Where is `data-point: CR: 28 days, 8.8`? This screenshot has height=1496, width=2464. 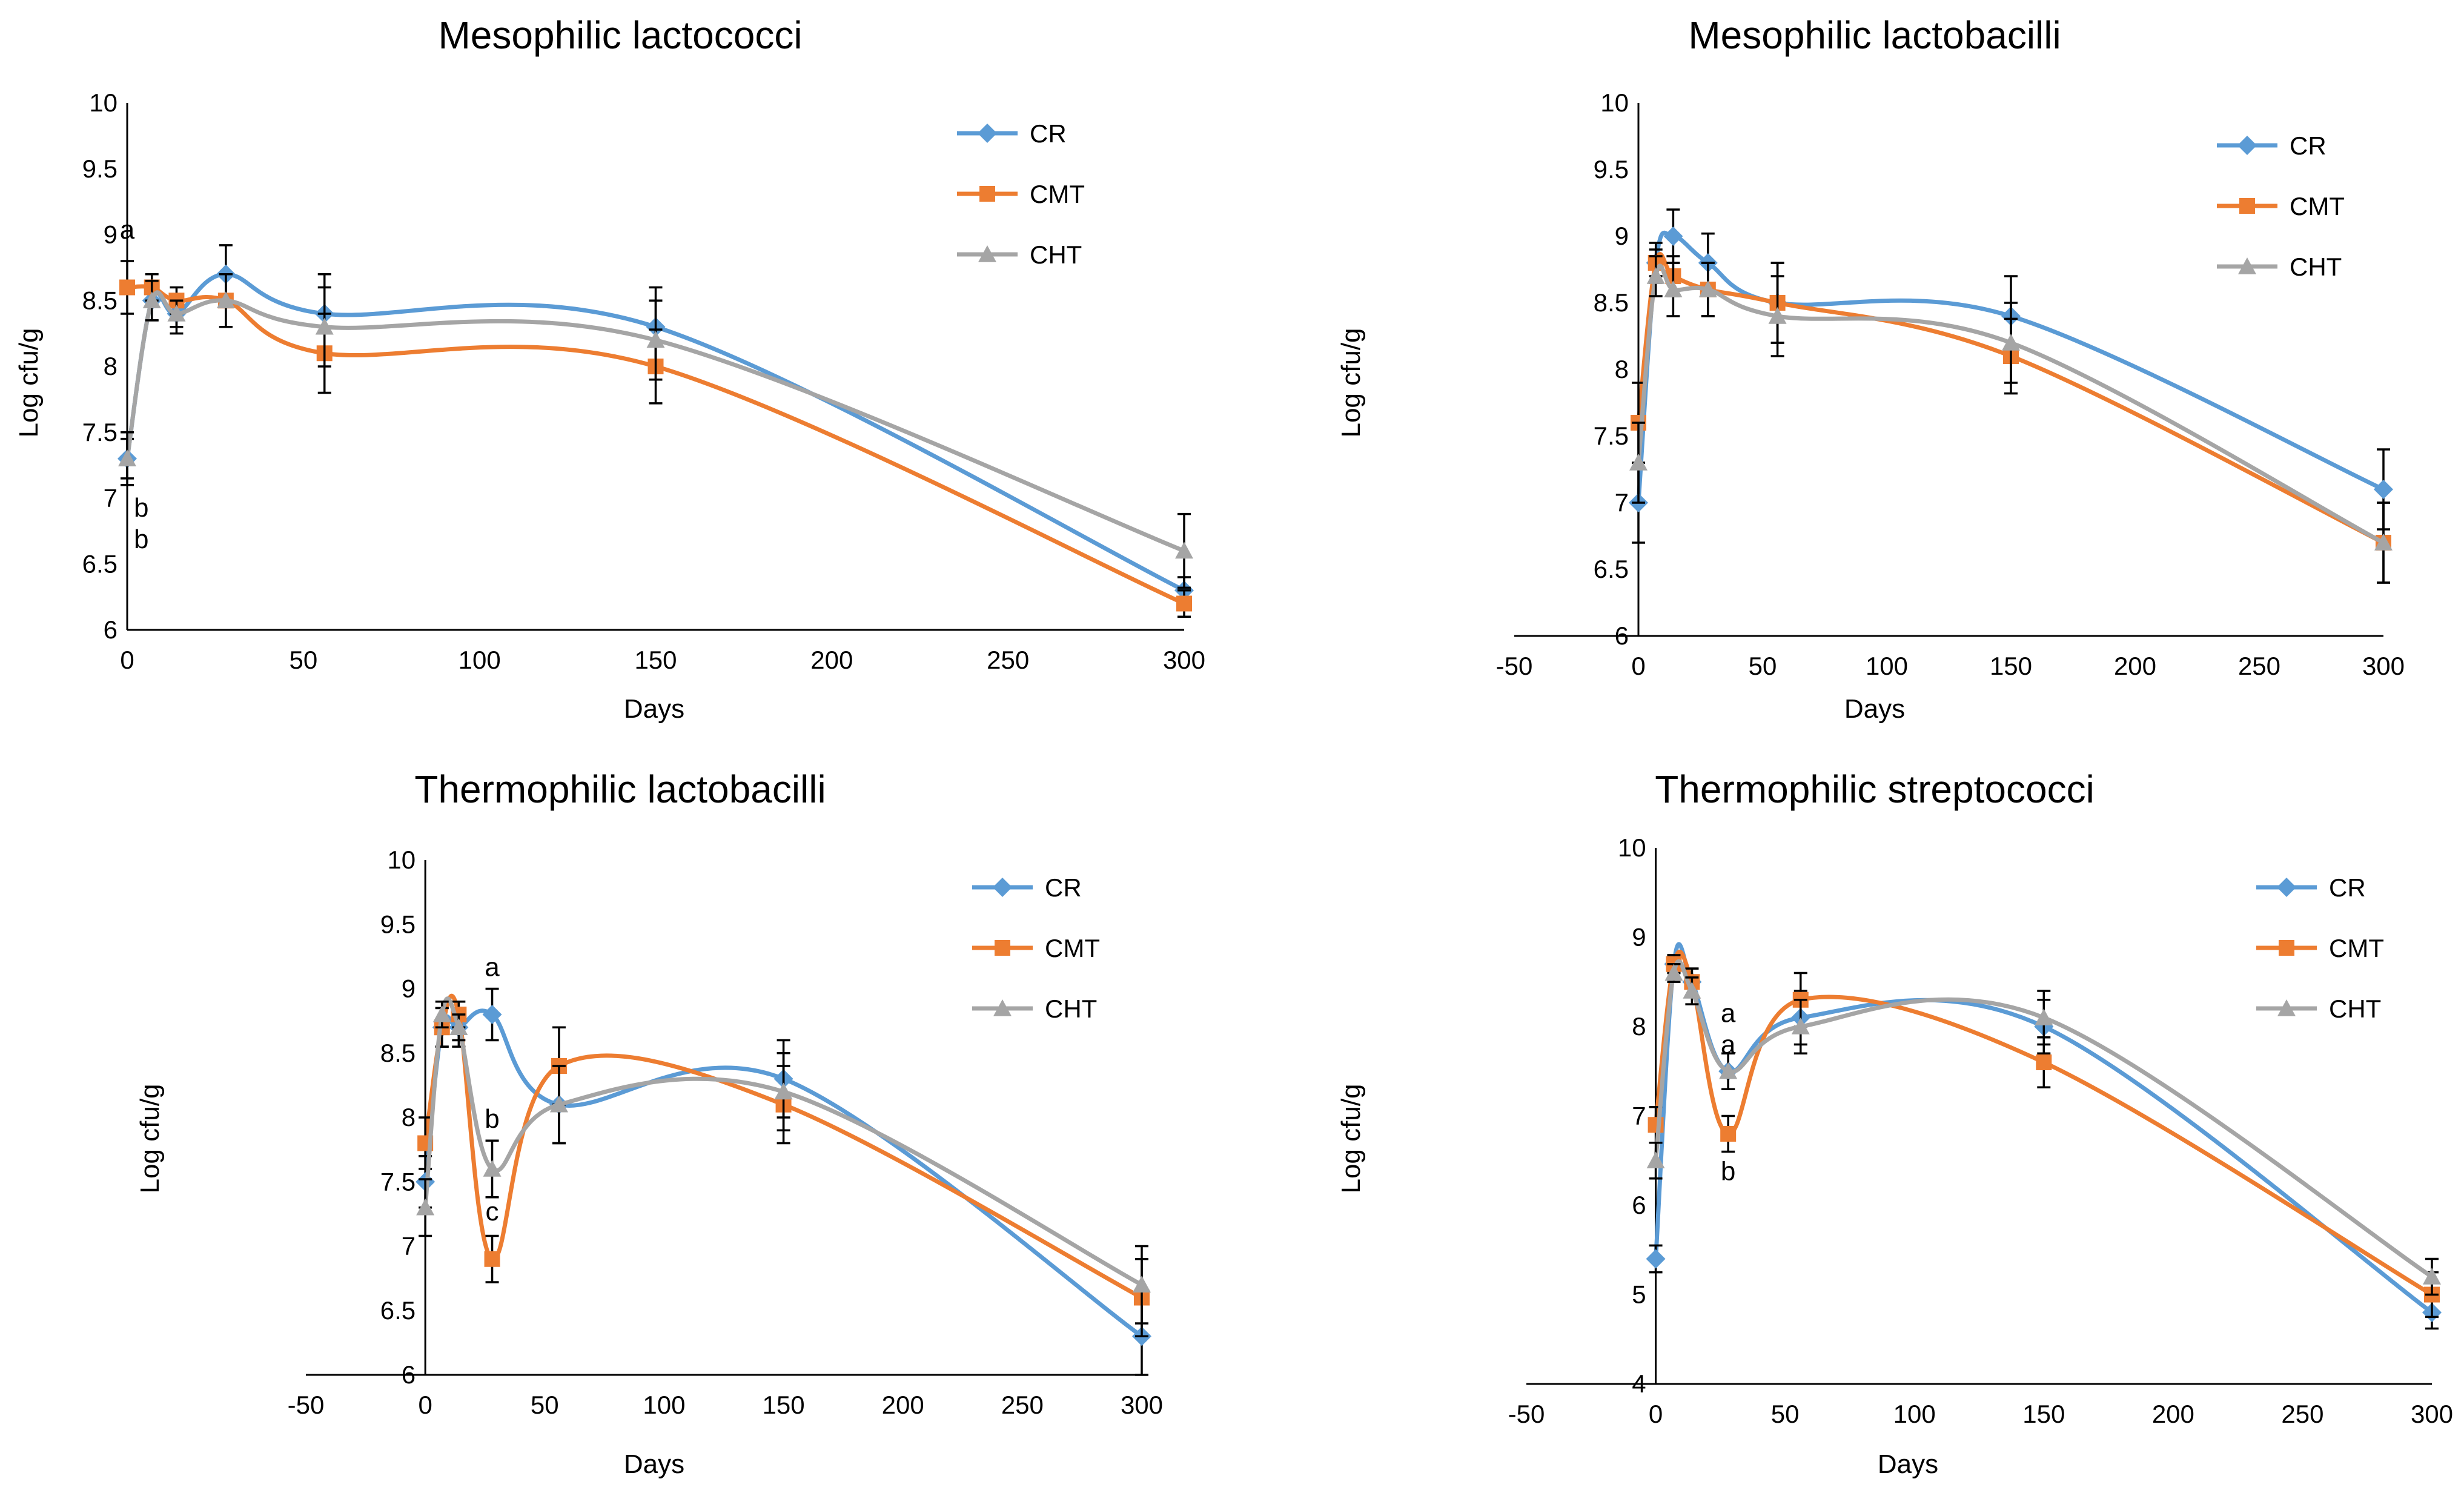
data-point: CR: 28 days, 8.8 is located at coordinates (492, 1014).